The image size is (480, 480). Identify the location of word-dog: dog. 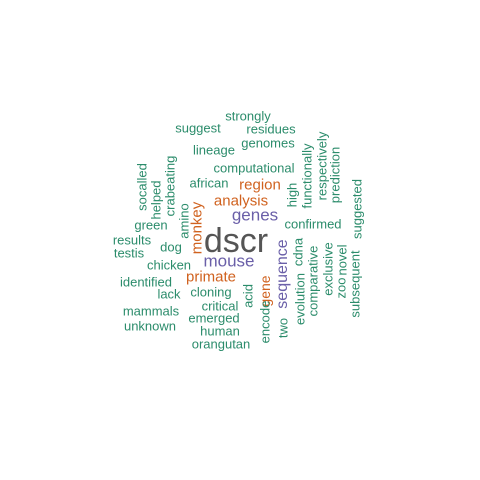
(171, 247).